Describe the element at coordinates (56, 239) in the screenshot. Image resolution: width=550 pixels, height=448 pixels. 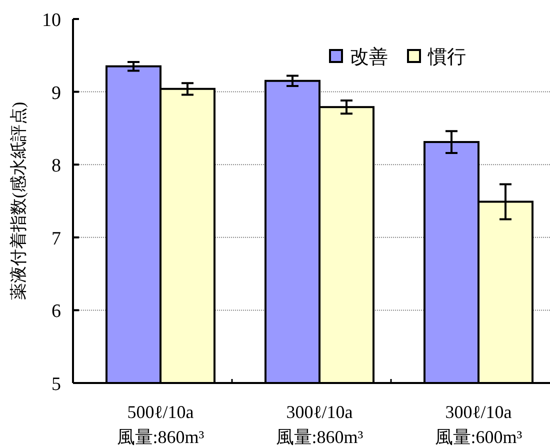
I see `y-tick-label: 7` at that location.